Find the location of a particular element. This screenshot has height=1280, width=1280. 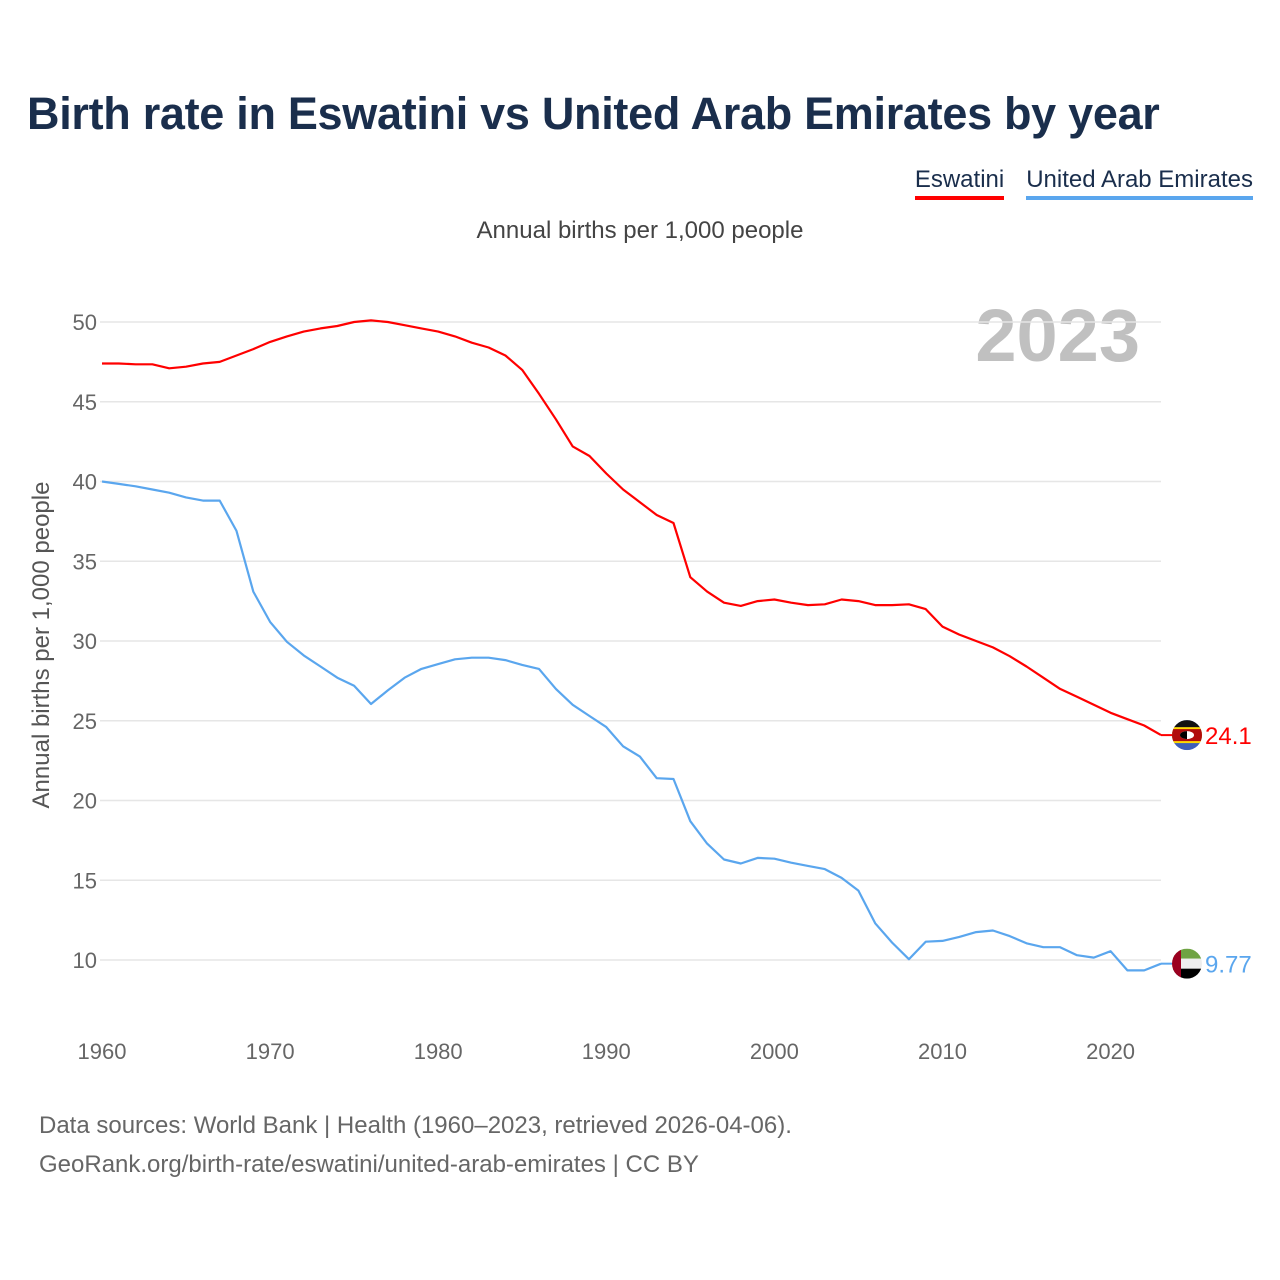

y-tick-label: 25 is located at coordinates (85, 721).